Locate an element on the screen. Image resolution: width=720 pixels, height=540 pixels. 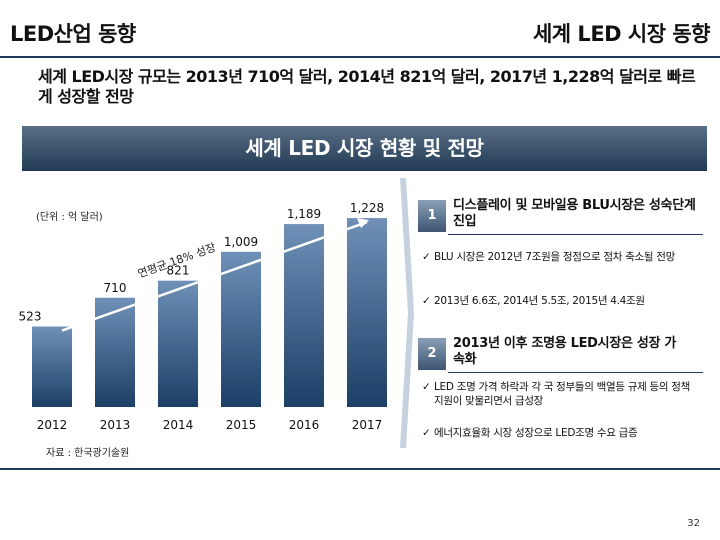
source-note: 자료 : 한국광기술원 is located at coordinates (88, 453).